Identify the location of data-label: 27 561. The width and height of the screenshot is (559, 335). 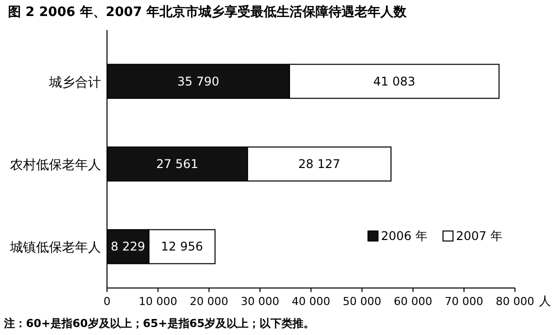
(177, 164).